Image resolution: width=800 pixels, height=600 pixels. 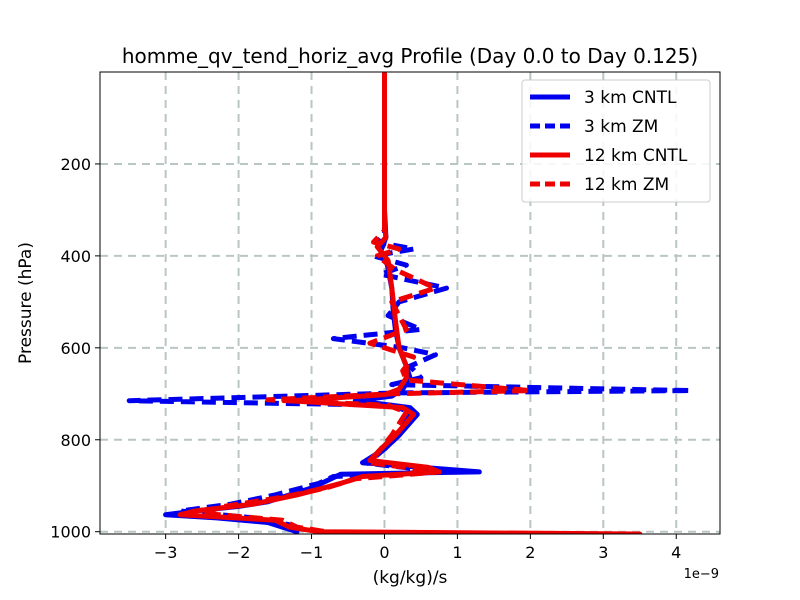 What do you see at coordinates (626, 185) in the screenshot?
I see `legend-label-3: 12 km ZM` at bounding box center [626, 185].